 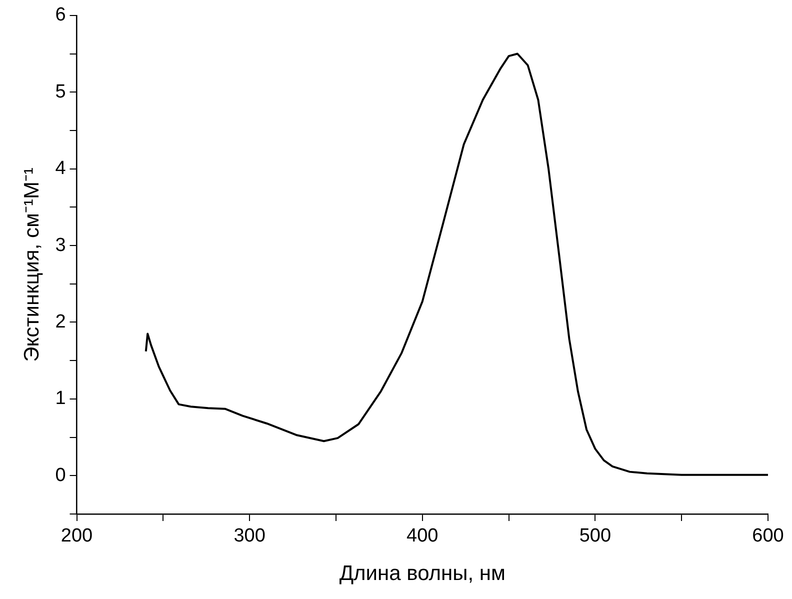 What do you see at coordinates (60, 15) in the screenshot?
I see `y-tick-label: 6` at bounding box center [60, 15].